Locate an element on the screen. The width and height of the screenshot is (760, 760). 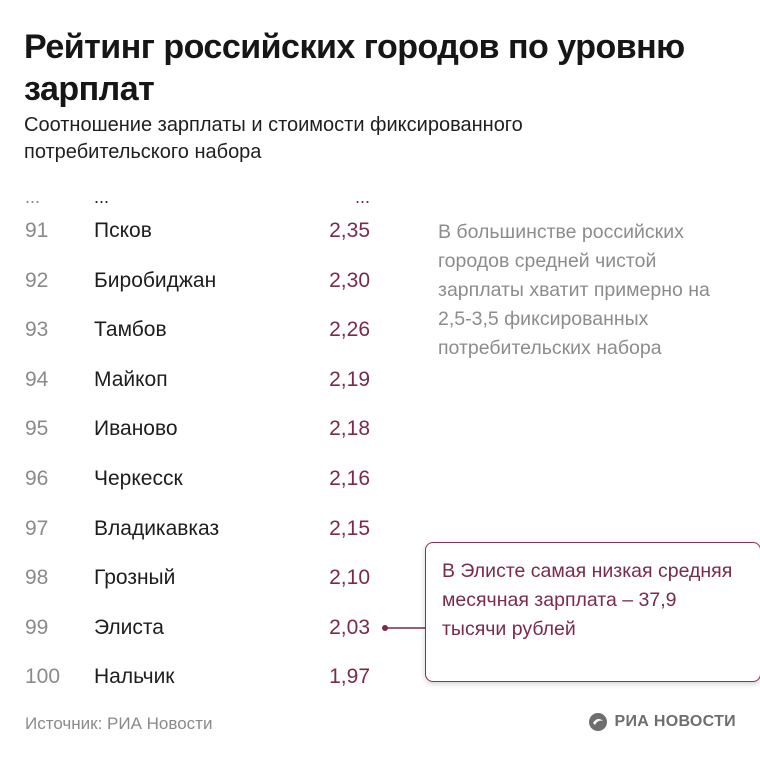
row-rank: 99 is located at coordinates (37, 627).